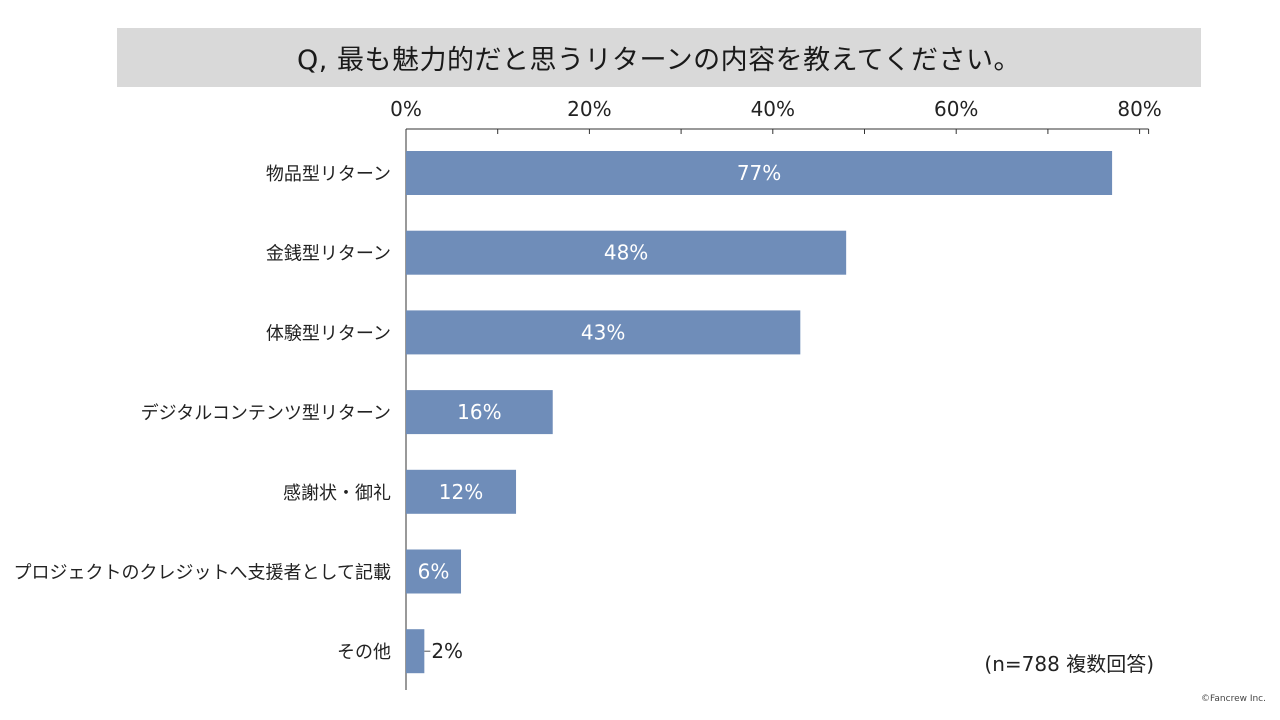 This screenshot has width=1280, height=720. I want to click on title-bar: Q, 最も魅力的だと思うリターンの内容を教えてください。, so click(659, 57).